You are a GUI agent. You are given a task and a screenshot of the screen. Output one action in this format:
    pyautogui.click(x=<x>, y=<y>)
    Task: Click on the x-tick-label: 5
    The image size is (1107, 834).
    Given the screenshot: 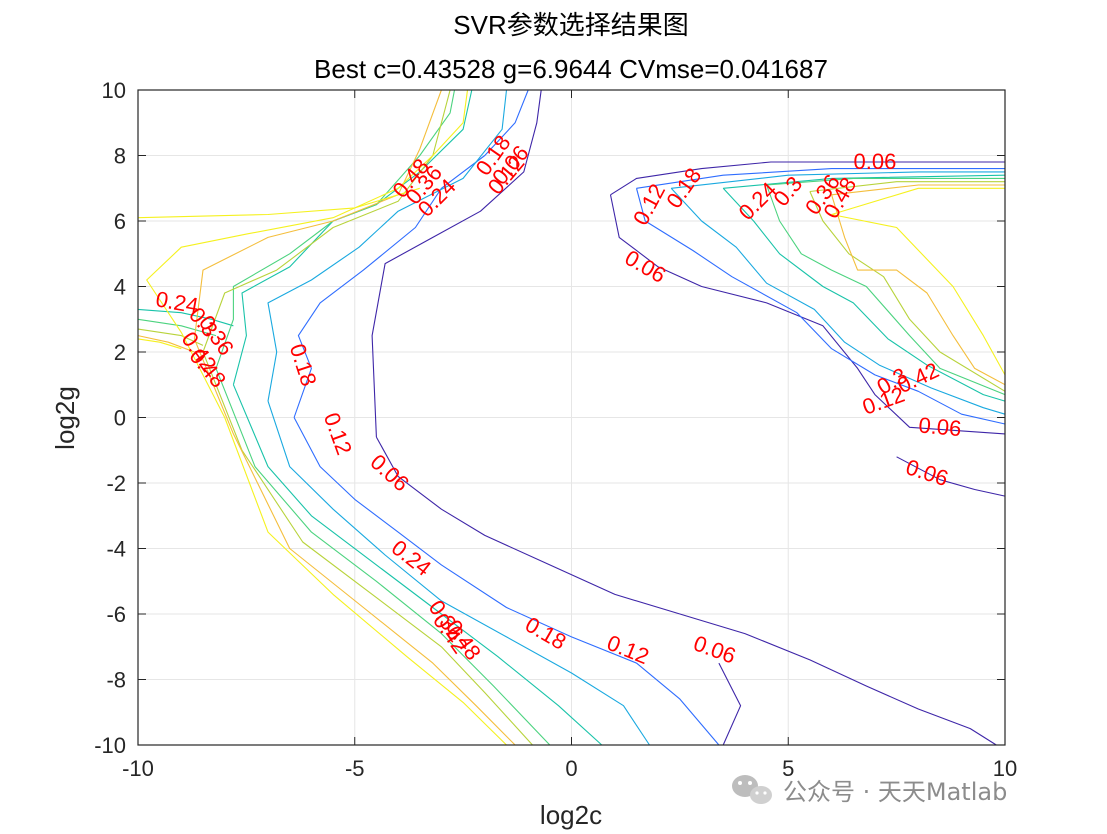 What is the action you would take?
    pyautogui.click(x=788, y=768)
    